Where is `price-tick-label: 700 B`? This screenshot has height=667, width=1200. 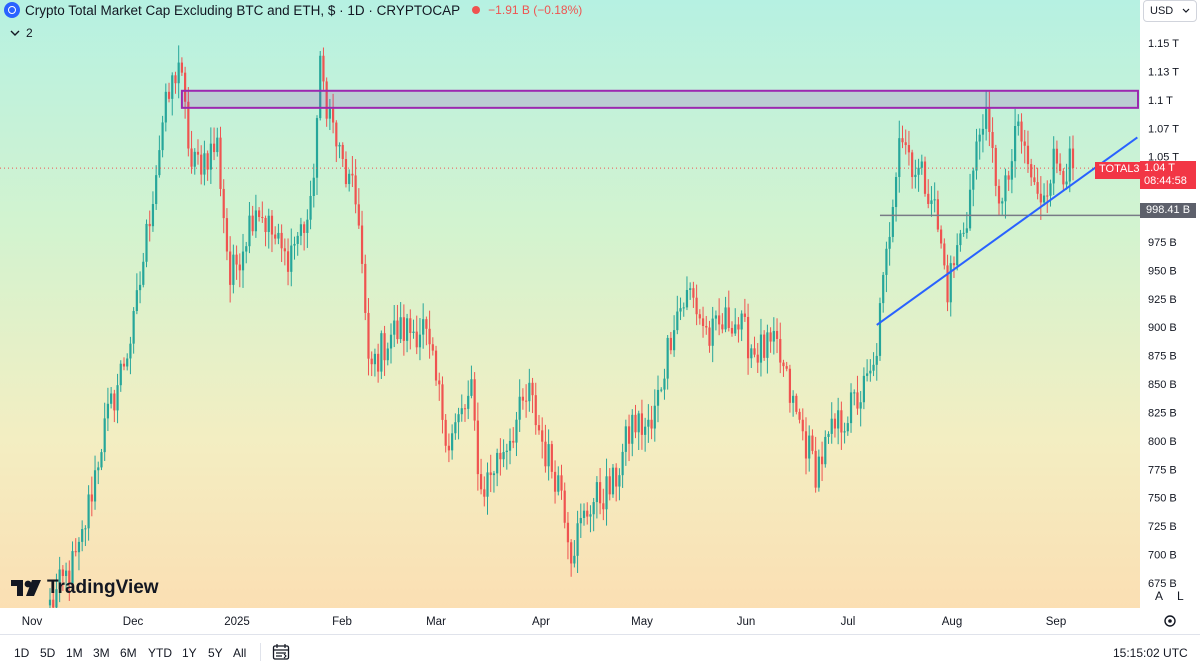 price-tick-label: 700 B is located at coordinates (1162, 556).